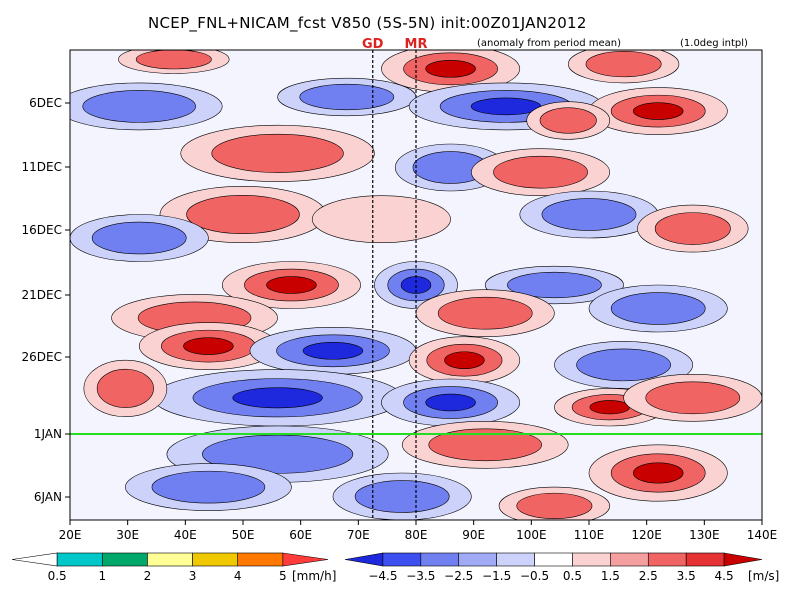 This screenshot has width=800, height=600. What do you see at coordinates (185, 535) in the screenshot?
I see `x-tick-label: 40E` at bounding box center [185, 535].